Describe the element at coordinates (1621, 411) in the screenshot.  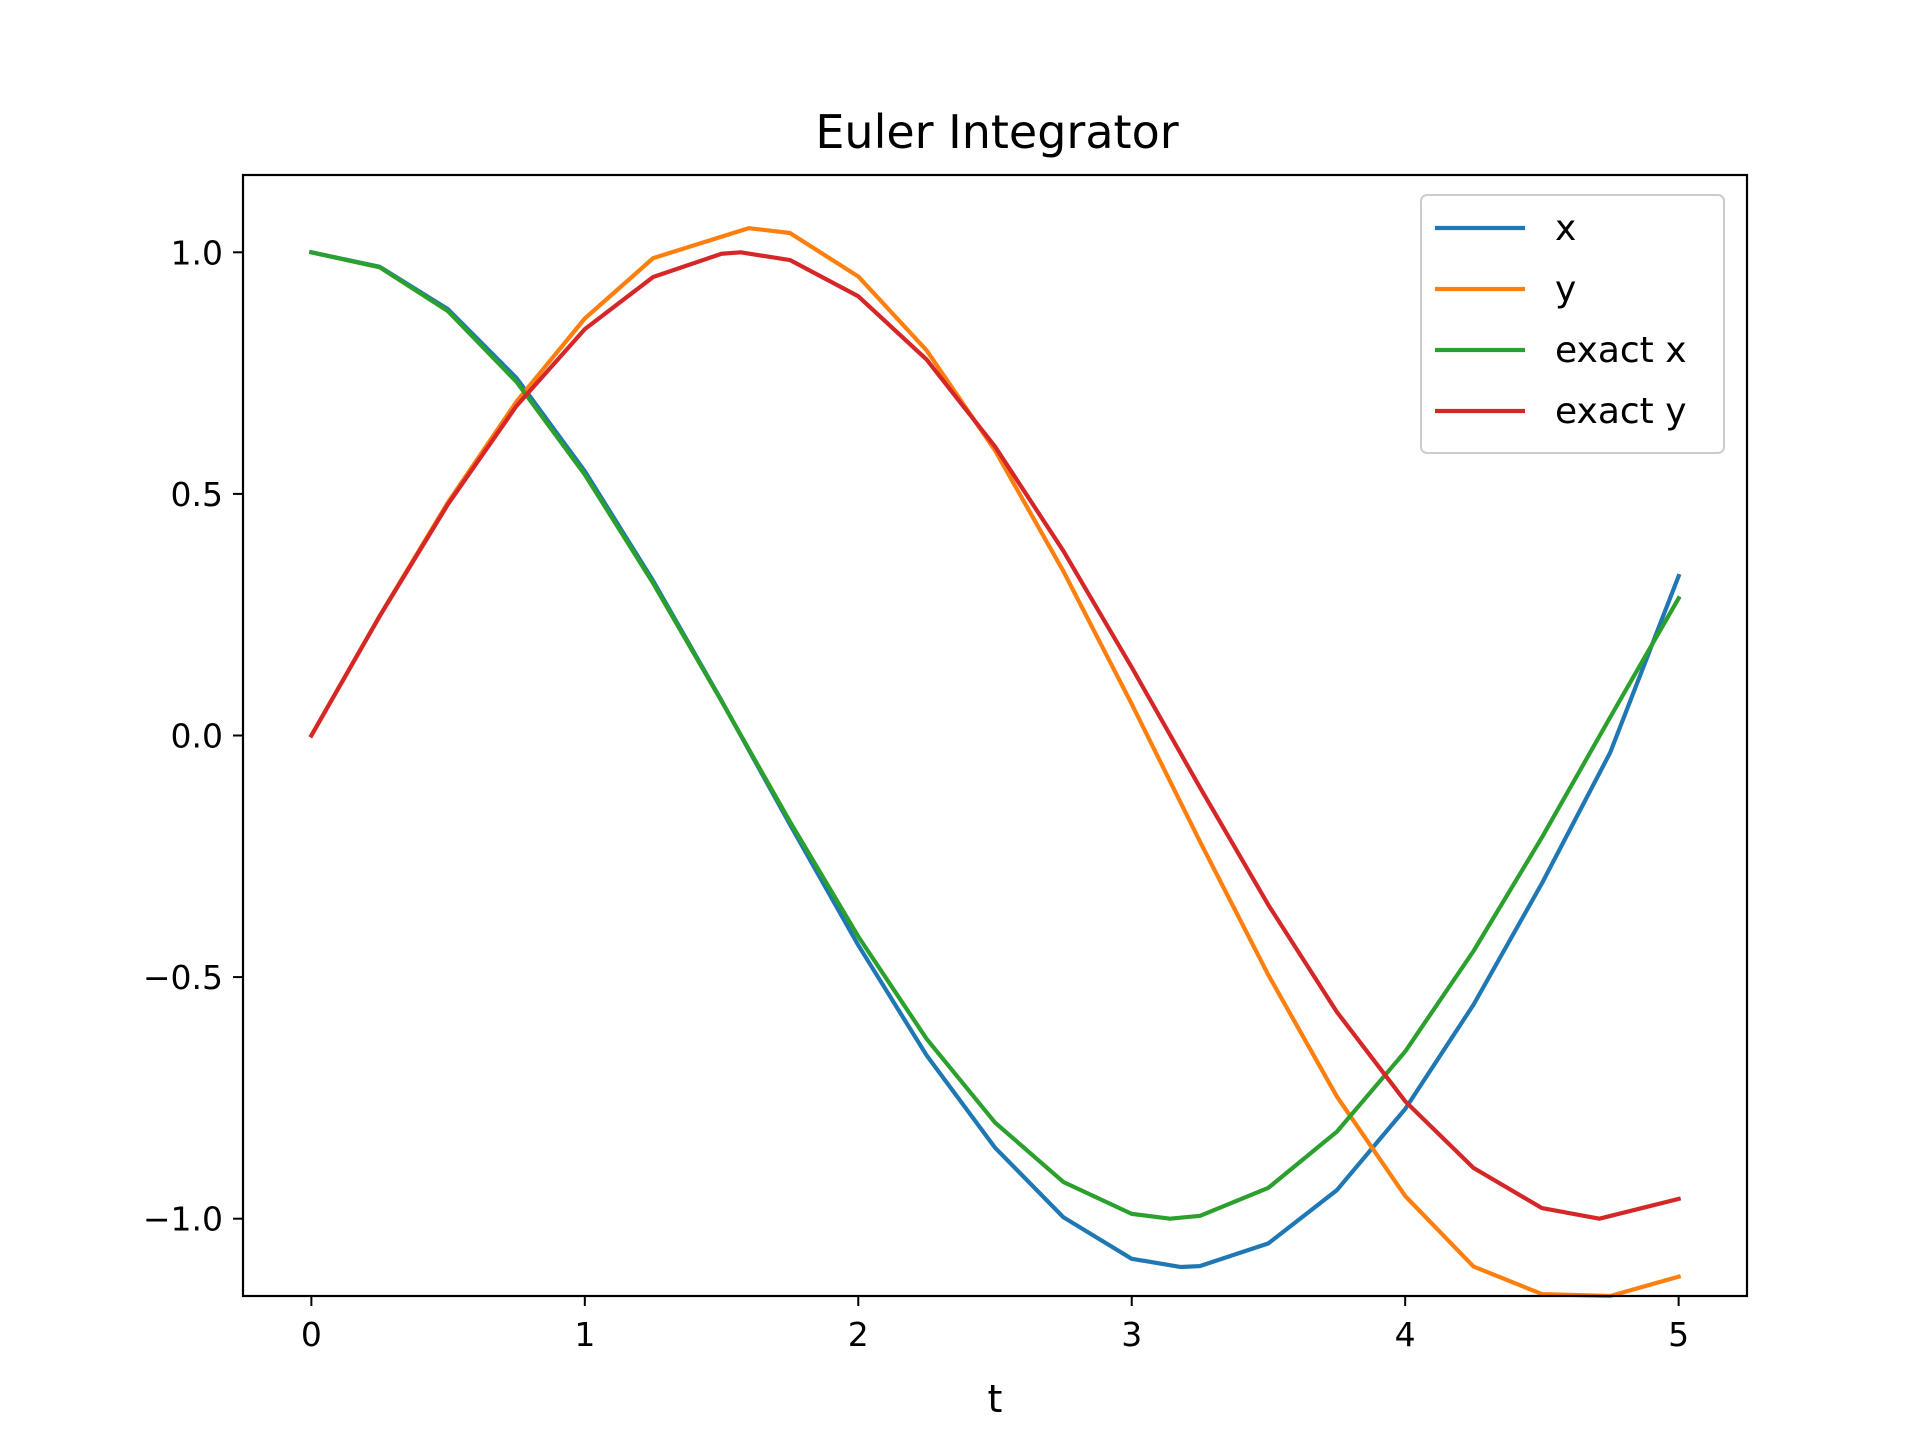
I see `legend-label: exact y` at that location.